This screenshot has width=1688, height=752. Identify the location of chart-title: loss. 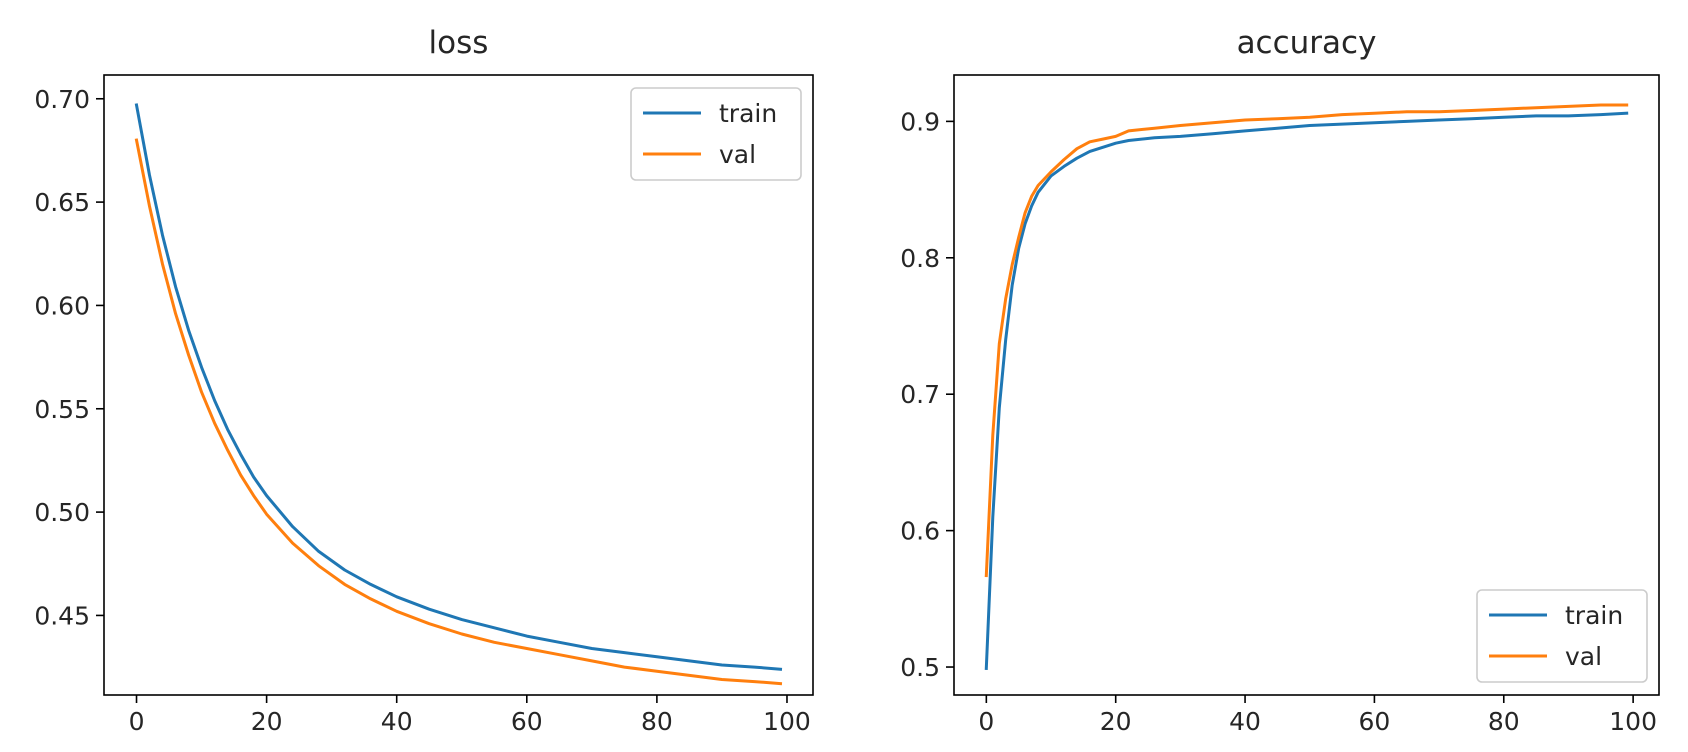
(459, 43).